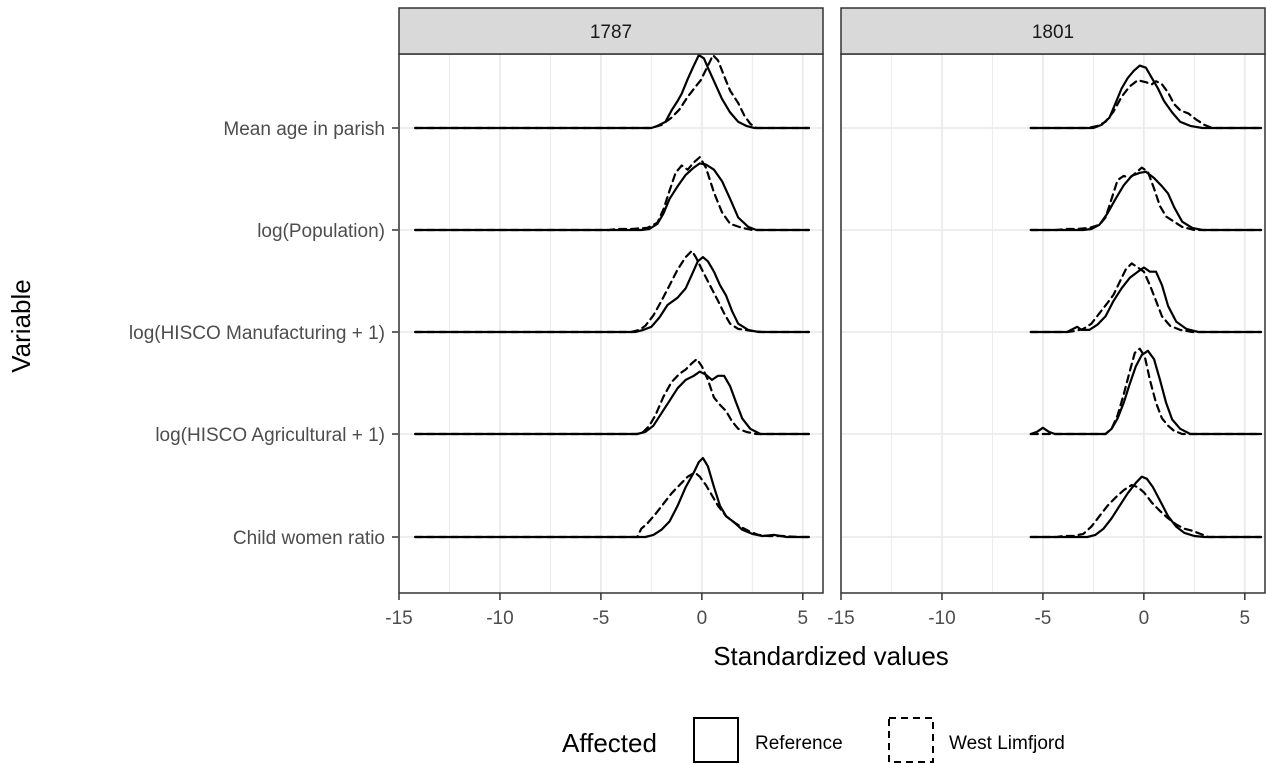  What do you see at coordinates (799, 743) in the screenshot?
I see `legend-label-reference: Reference` at bounding box center [799, 743].